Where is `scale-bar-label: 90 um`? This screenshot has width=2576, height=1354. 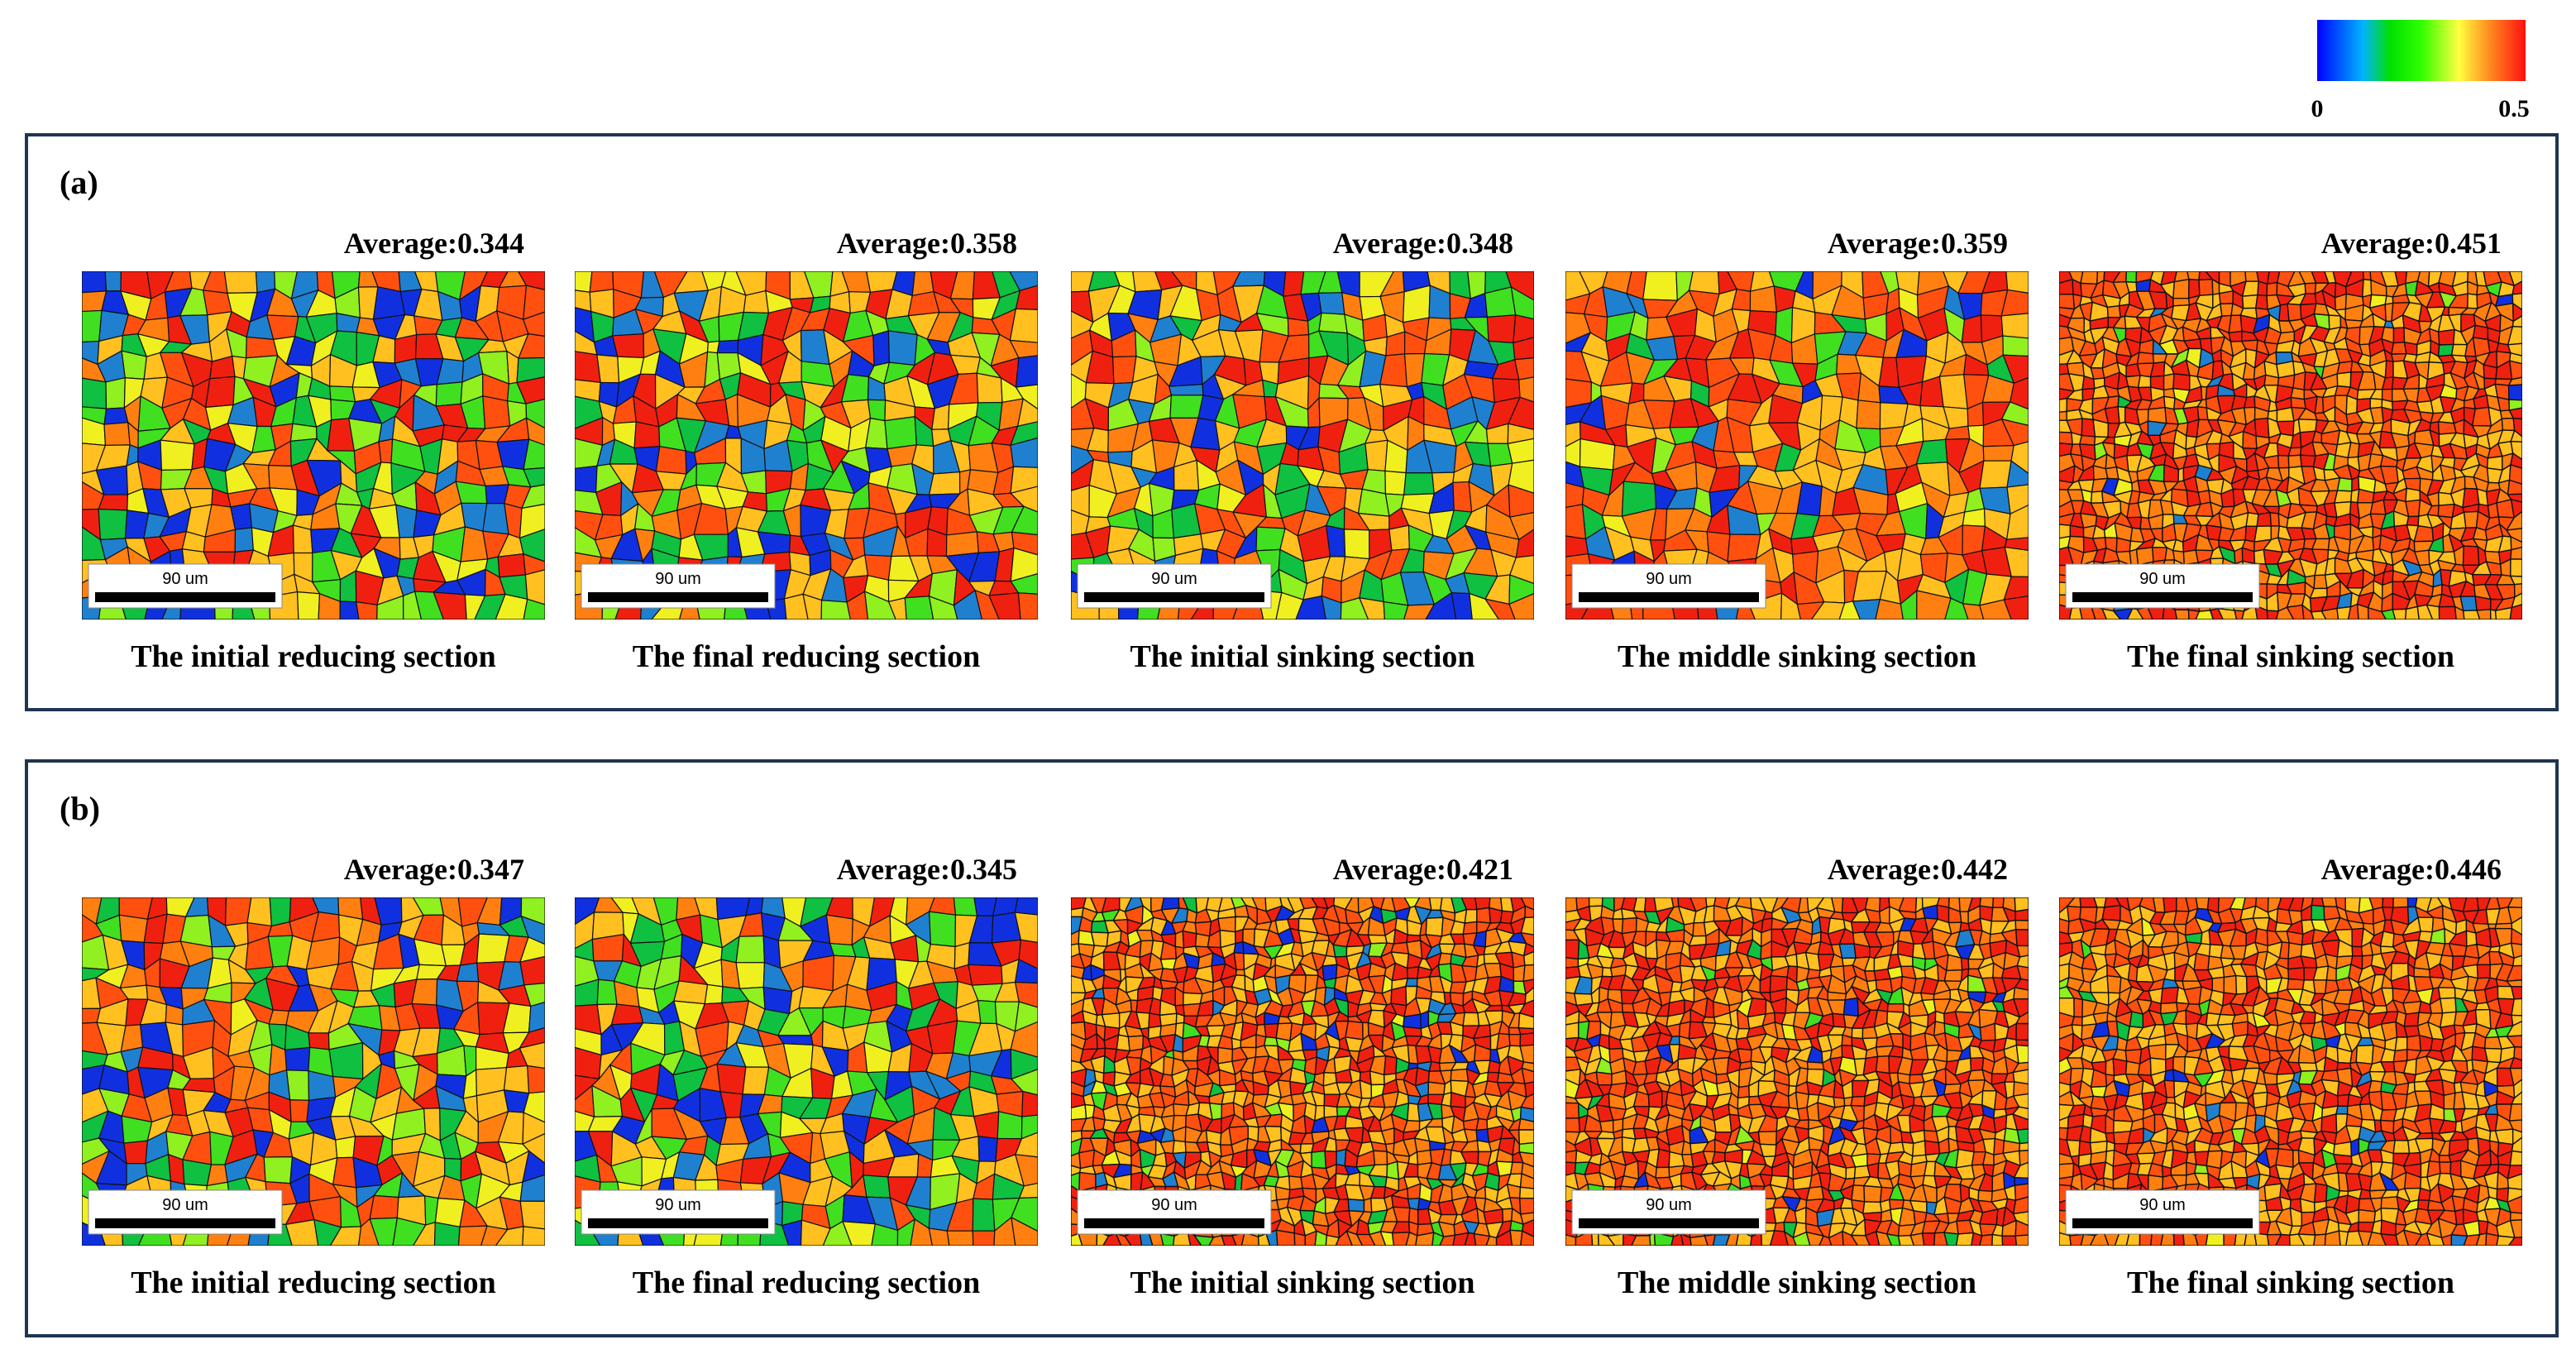
scale-bar-label: 90 um is located at coordinates (1174, 1205).